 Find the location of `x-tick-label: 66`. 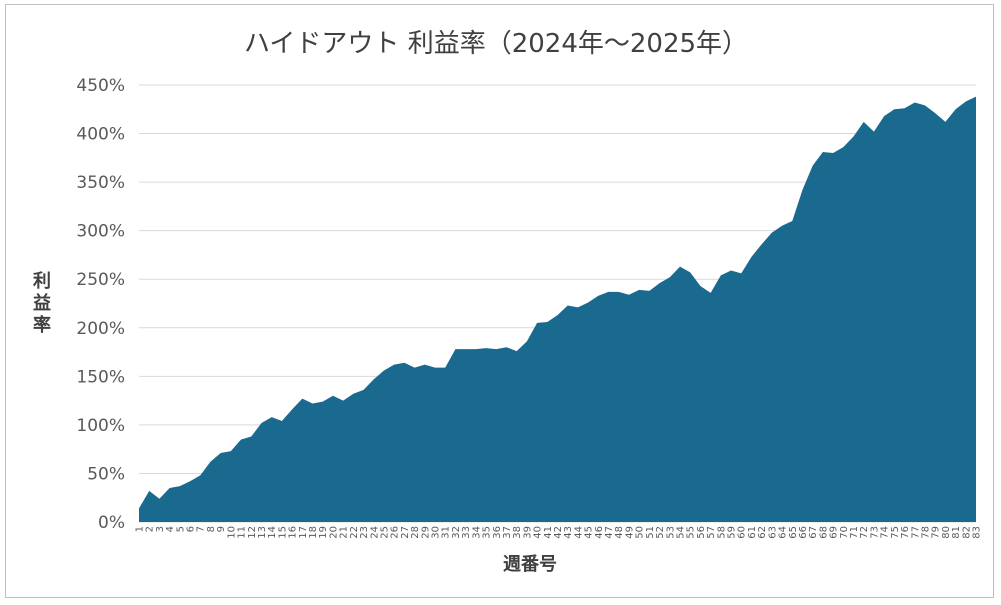

x-tick-label: 66 is located at coordinates (803, 532).